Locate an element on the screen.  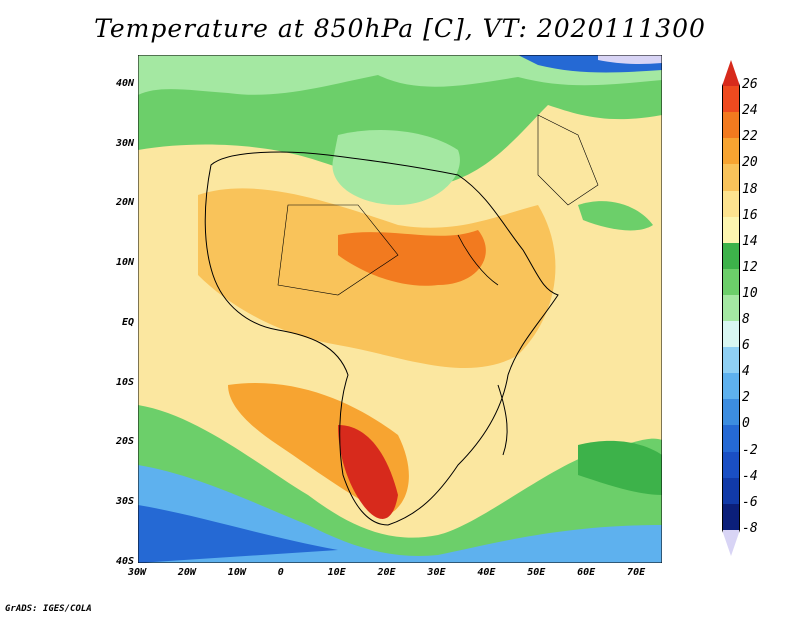
field-sahara-green is located at coordinates (396, 167).